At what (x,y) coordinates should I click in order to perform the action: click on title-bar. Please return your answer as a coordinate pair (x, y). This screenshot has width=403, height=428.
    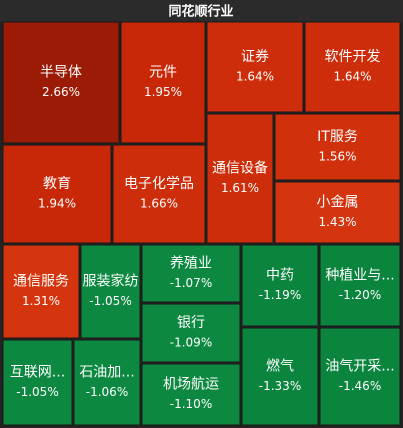
    Looking at the image, I should click on (201, 11).